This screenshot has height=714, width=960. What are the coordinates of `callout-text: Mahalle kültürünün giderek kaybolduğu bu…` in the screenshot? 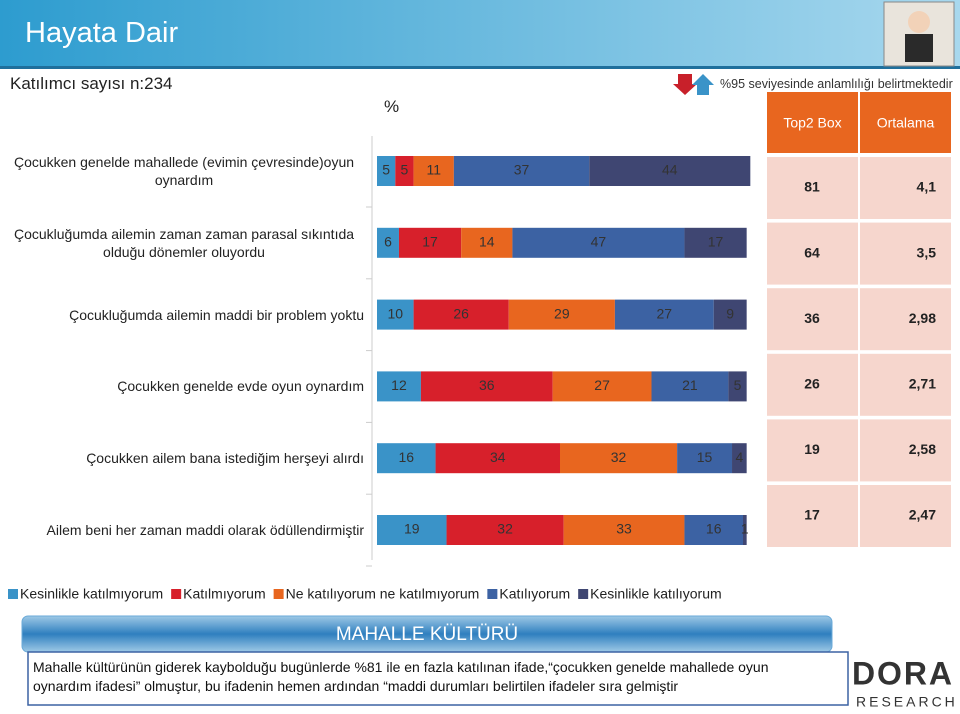 It's located at (401, 676).